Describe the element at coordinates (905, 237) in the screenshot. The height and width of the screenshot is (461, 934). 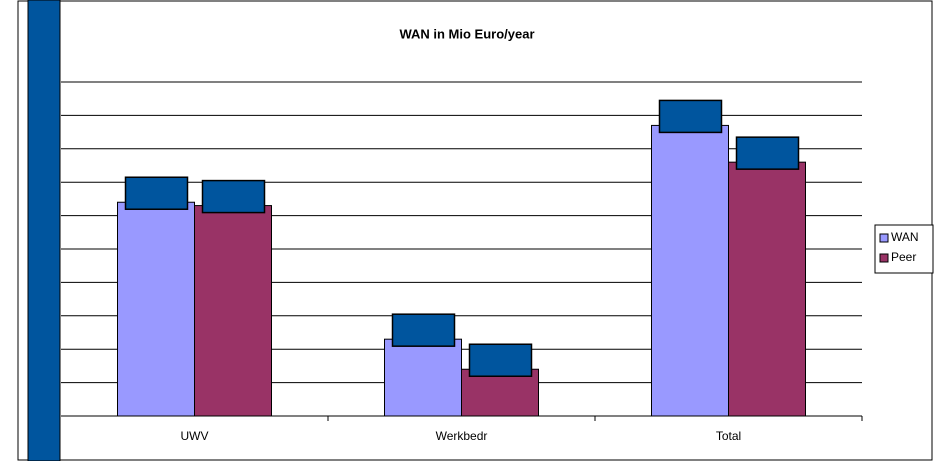
I see `legend-label: WAN` at that location.